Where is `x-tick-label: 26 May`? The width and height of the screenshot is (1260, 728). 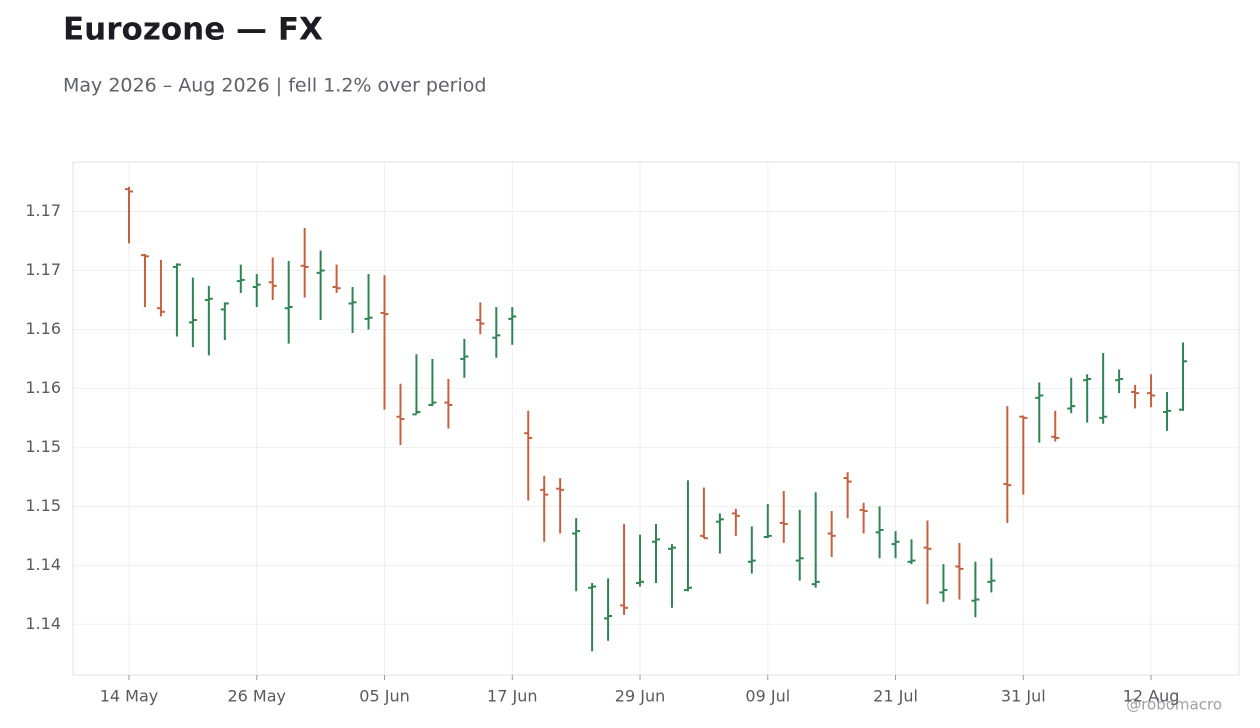
x-tick-label: 26 May is located at coordinates (256, 696).